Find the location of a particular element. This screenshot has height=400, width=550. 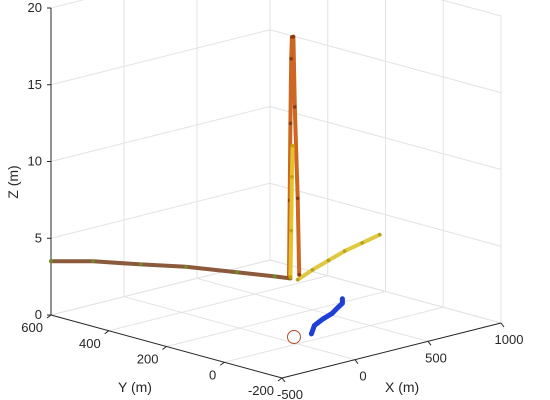

y-tick-label: 200 is located at coordinates (148, 359).